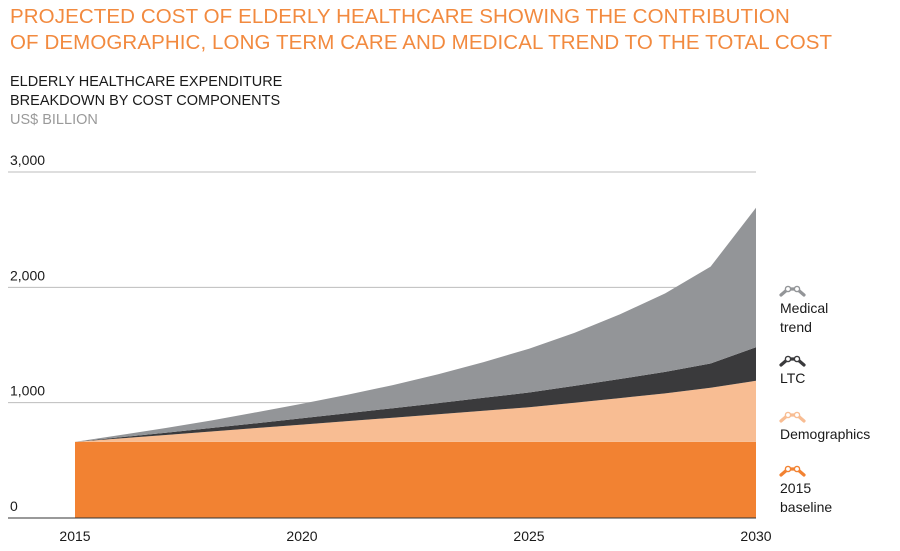 The width and height of the screenshot is (900, 551). Describe the element at coordinates (146, 82) in the screenshot. I see `chart-subtitle-line-1: ELDERLY HEALTHCARE EXPENDITURE` at that location.